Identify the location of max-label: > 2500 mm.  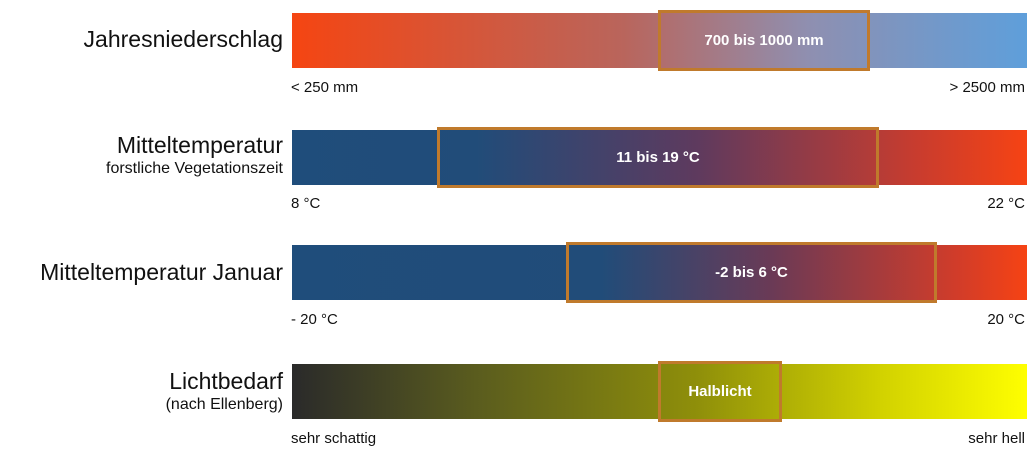
(987, 87).